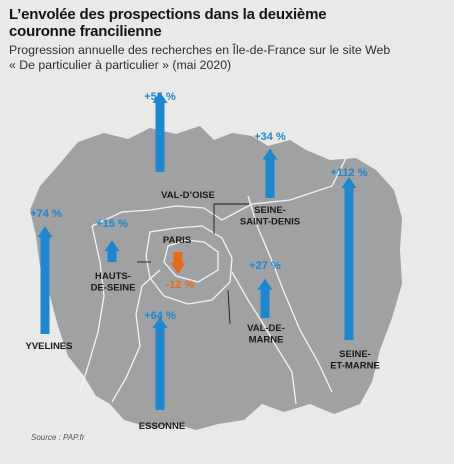 The height and width of the screenshot is (464, 454). Describe the element at coordinates (180, 285) in the screenshot. I see `value-label-paris: -12 %` at that location.